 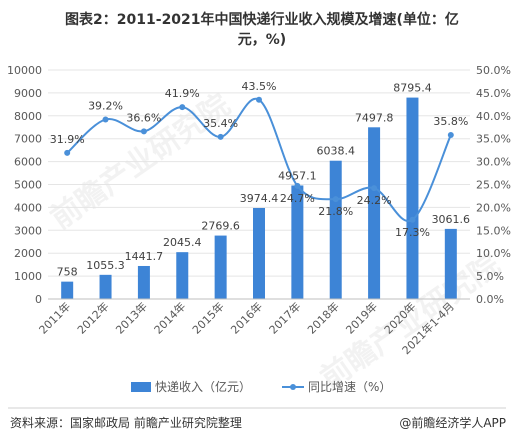 What do you see at coordinates (67, 139) in the screenshot?
I see `line-value-label: 31.9%` at bounding box center [67, 139].